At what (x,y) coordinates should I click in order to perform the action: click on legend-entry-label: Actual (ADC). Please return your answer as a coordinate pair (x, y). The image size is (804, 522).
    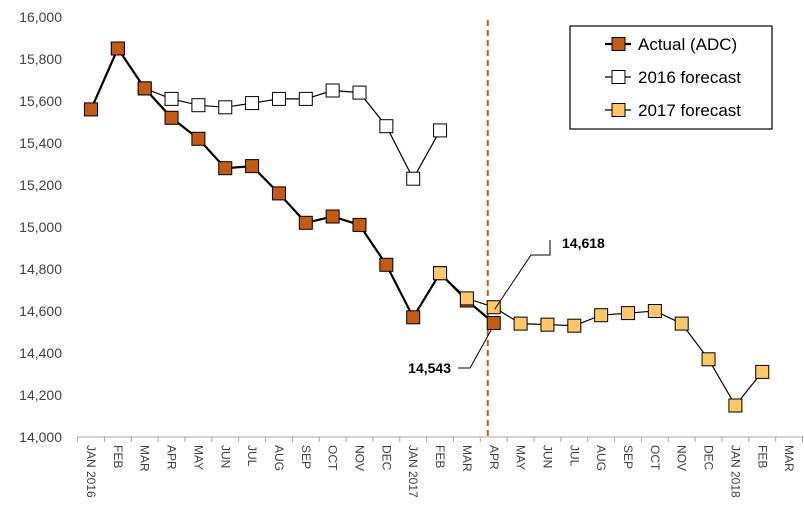
    Looking at the image, I should click on (687, 44).